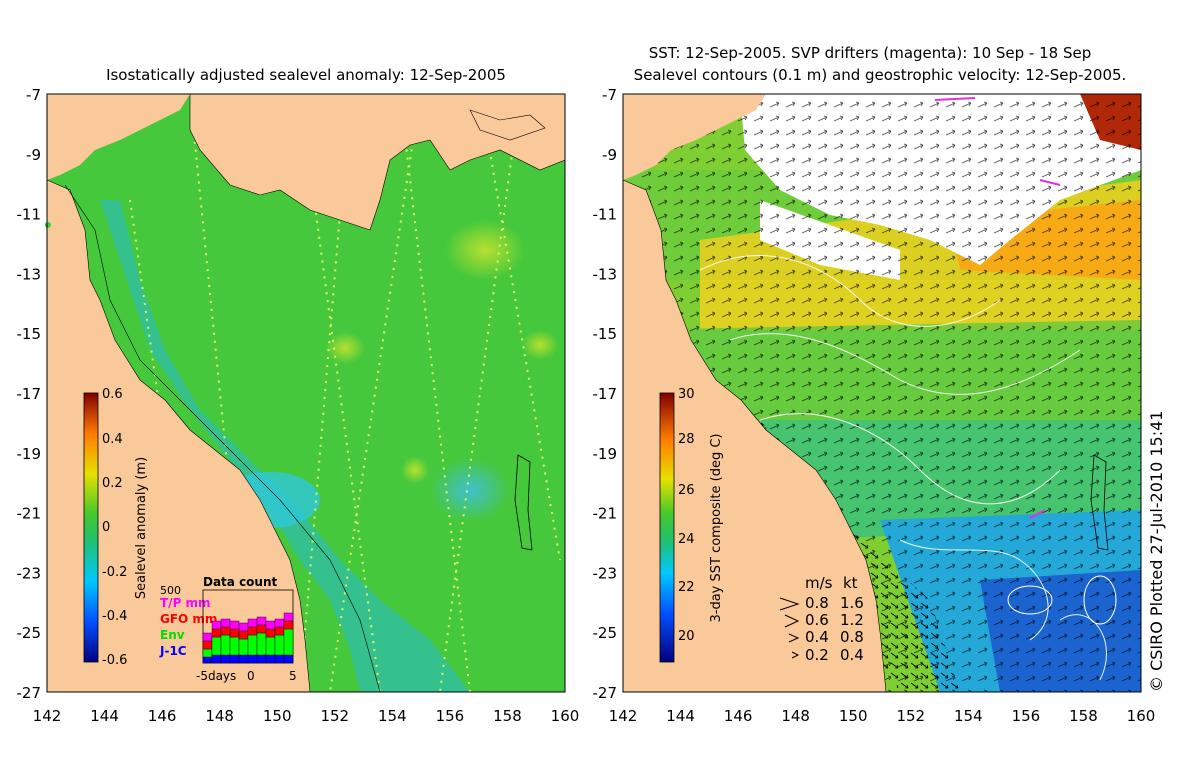 The height and width of the screenshot is (780, 1200). I want to click on velocity-legend-kt: 0.8, so click(852, 637).